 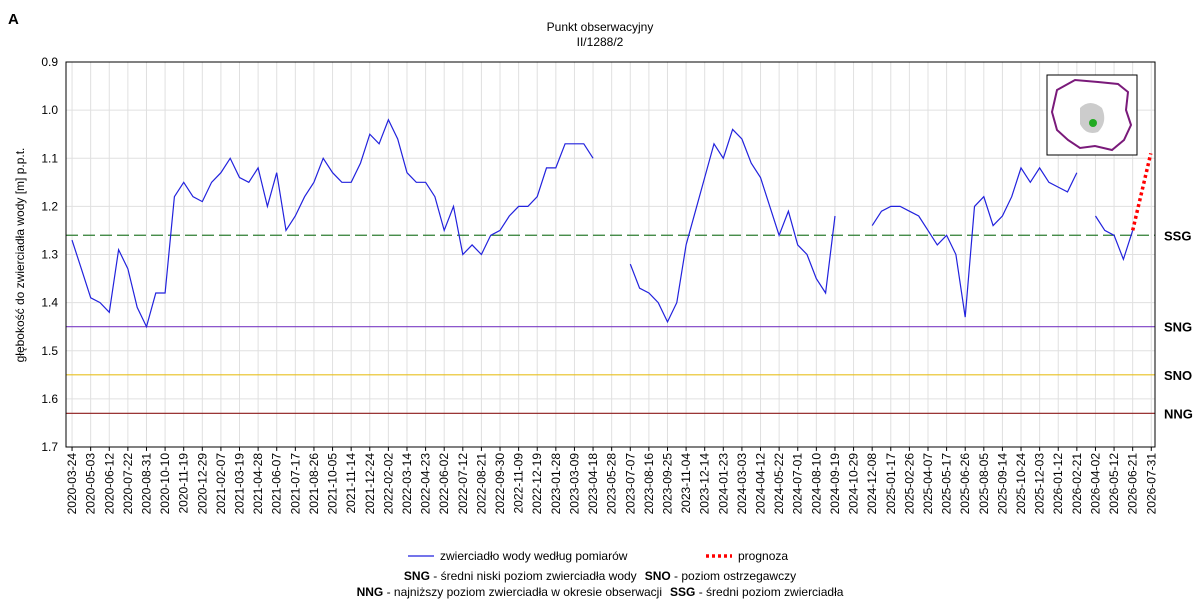 I want to click on x-tick-label: 2024-05-22, so click(x=779, y=484).